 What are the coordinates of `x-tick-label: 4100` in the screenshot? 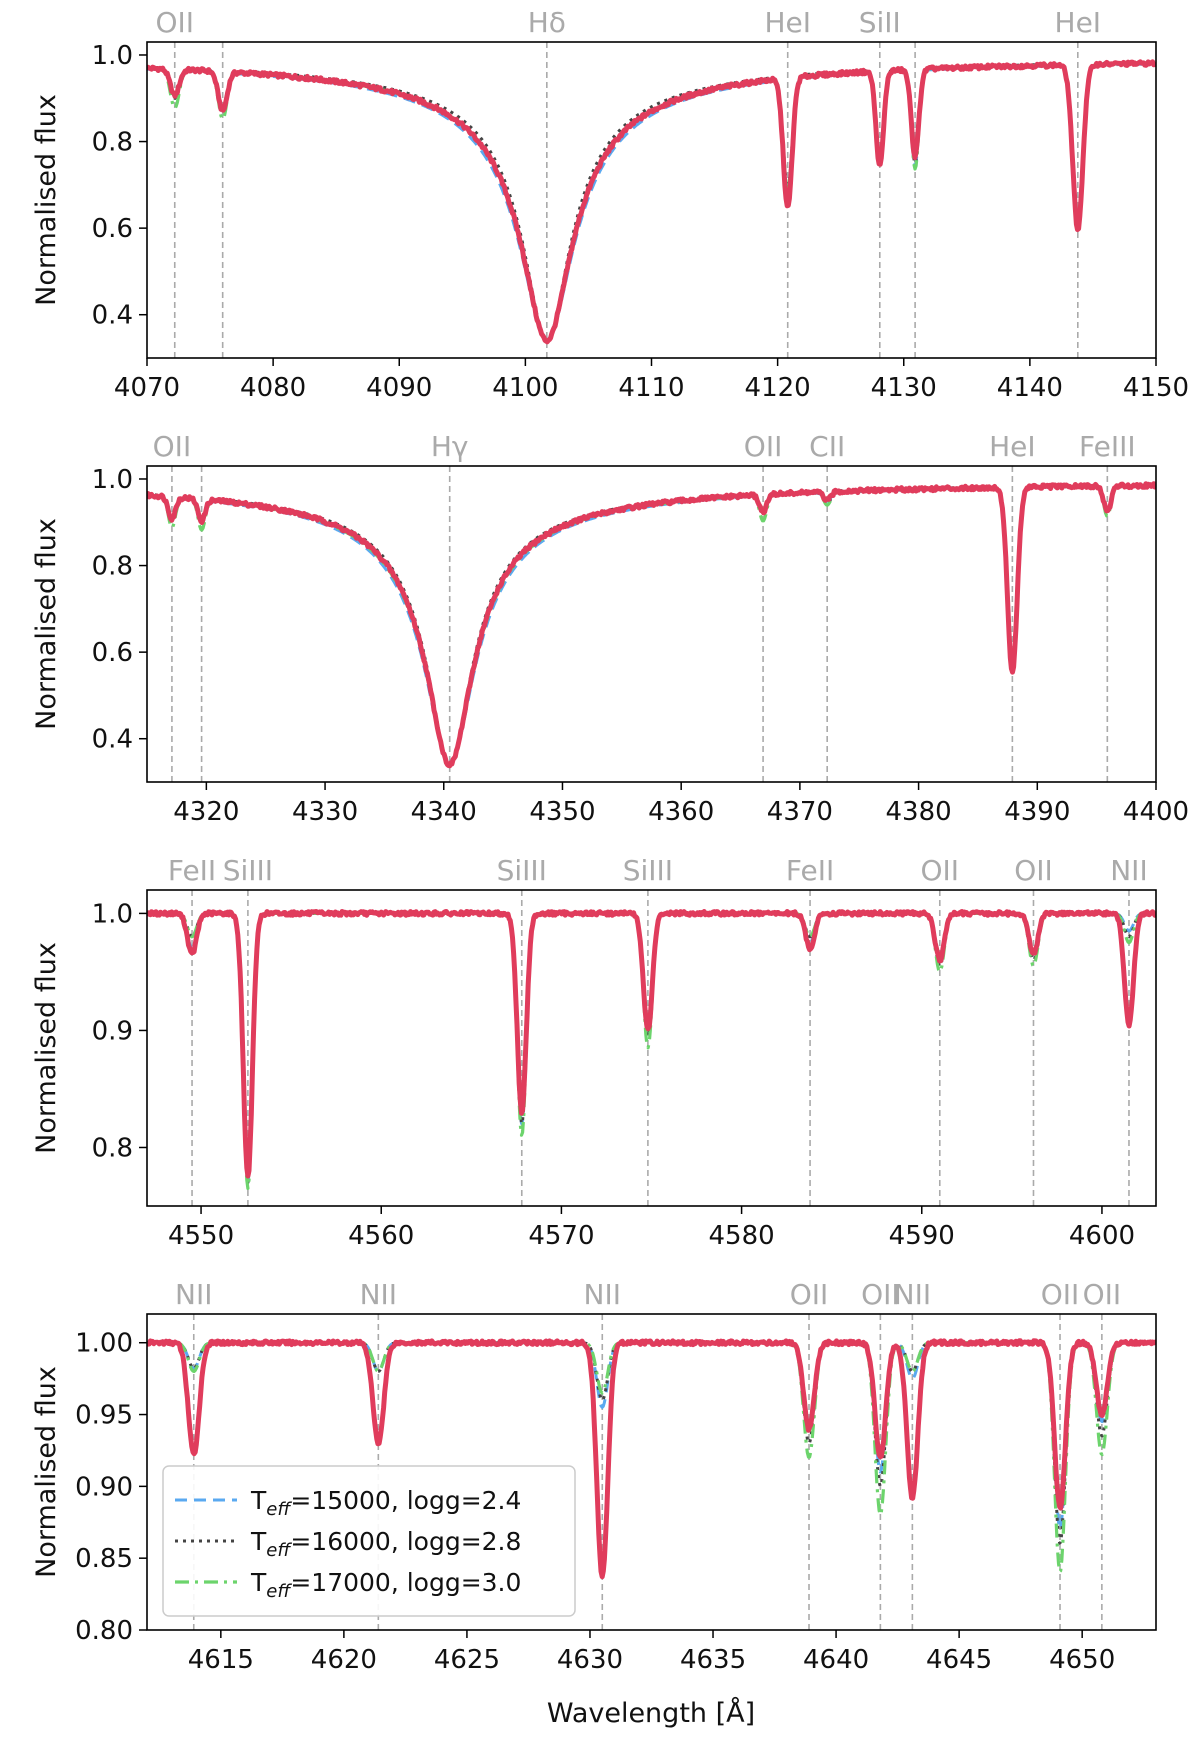 It's located at (525, 388).